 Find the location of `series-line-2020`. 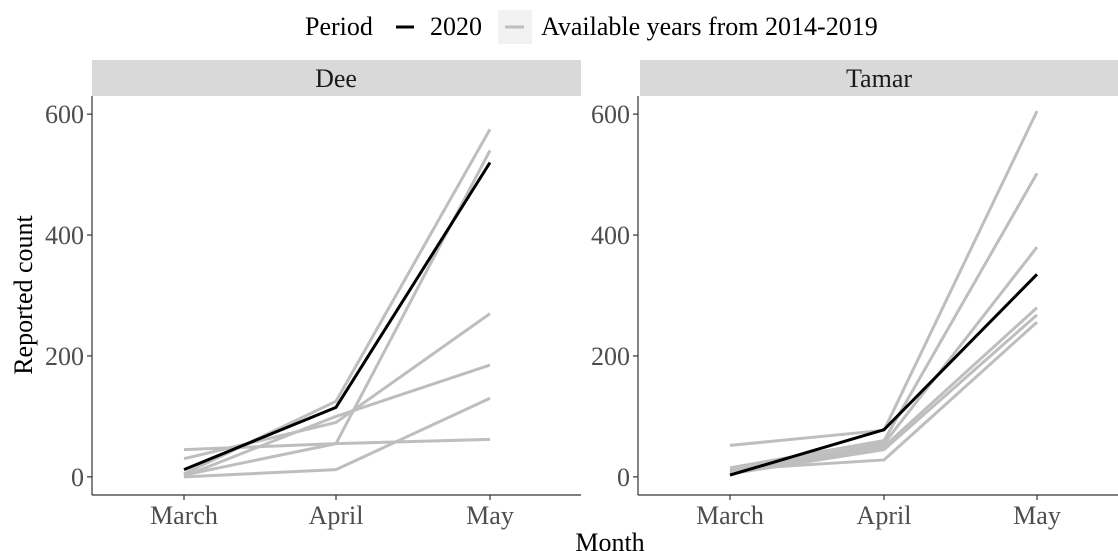

series-line-2020 is located at coordinates (884, 375).